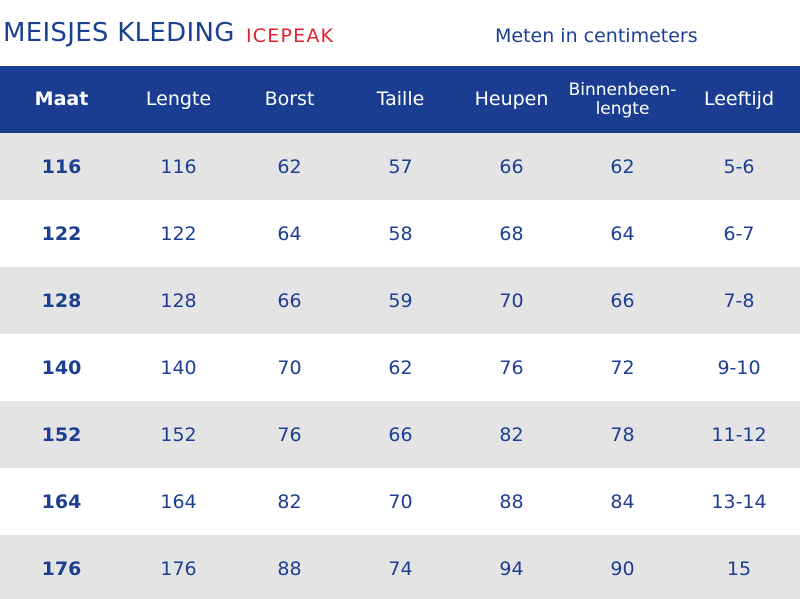 This screenshot has width=800, height=599. I want to click on cell-taille: 66, so click(400, 434).